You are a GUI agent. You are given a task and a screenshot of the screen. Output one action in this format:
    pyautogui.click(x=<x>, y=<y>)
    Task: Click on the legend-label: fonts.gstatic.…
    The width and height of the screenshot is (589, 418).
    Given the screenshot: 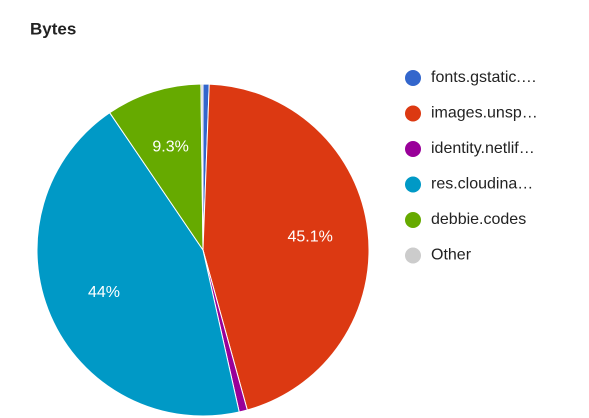 What is the action you would take?
    pyautogui.click(x=484, y=77)
    